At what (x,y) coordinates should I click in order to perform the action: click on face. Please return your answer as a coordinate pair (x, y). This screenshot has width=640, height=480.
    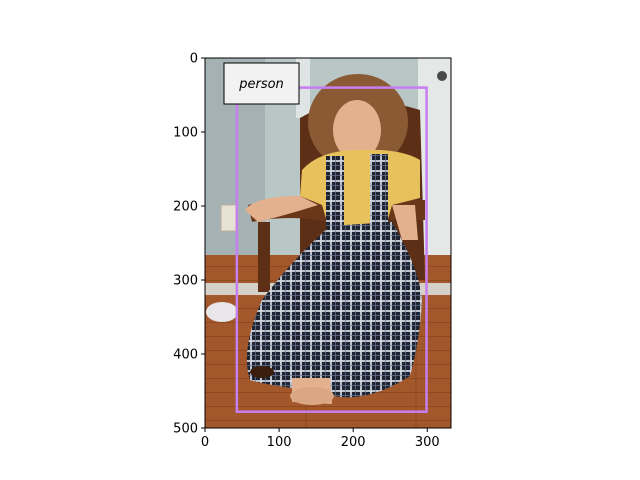
    Looking at the image, I should click on (357, 130).